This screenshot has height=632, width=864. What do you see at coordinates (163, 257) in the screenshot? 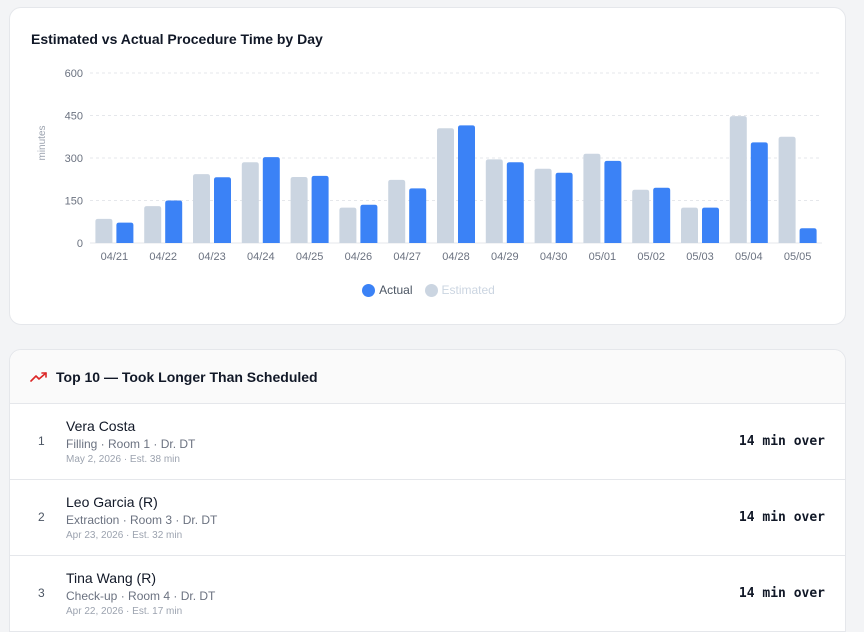
I see `x-tick-label: 04/22` at bounding box center [163, 257].